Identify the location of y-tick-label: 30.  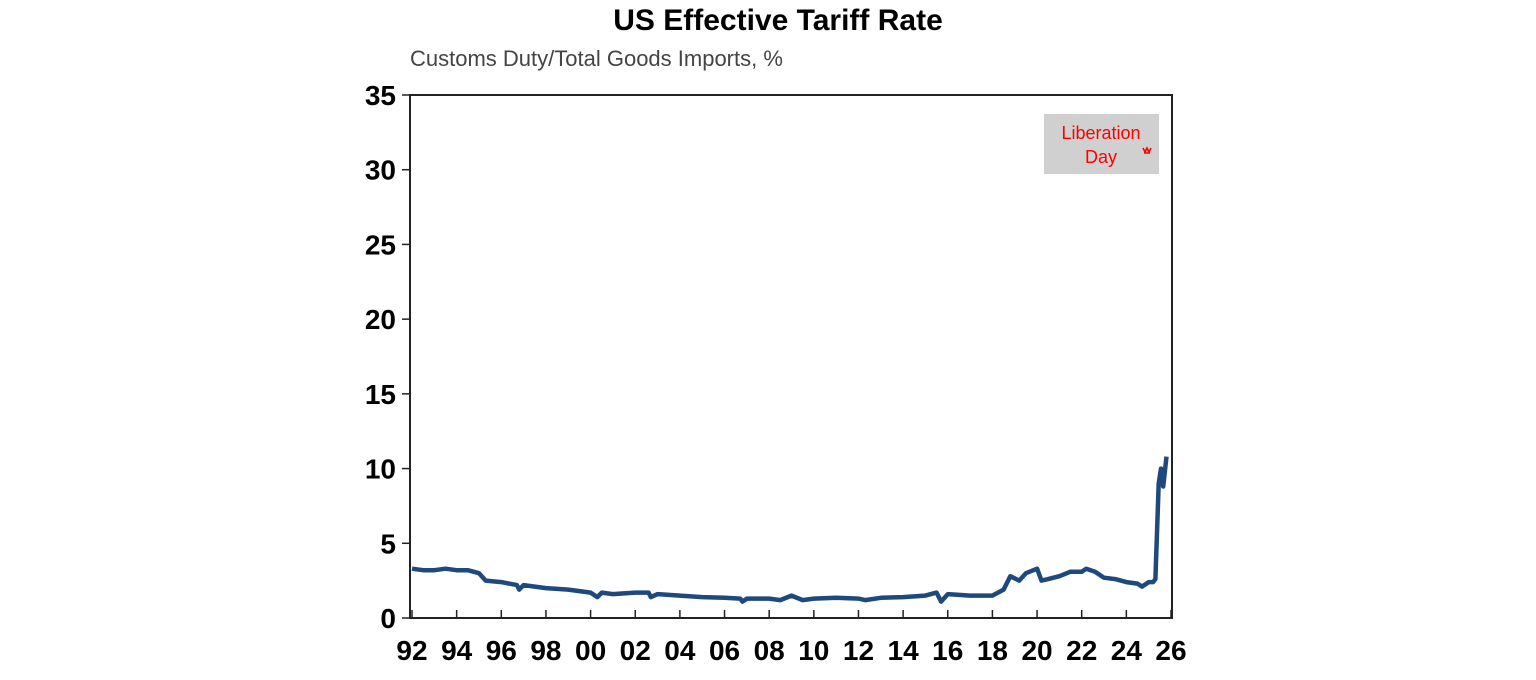
(380, 170).